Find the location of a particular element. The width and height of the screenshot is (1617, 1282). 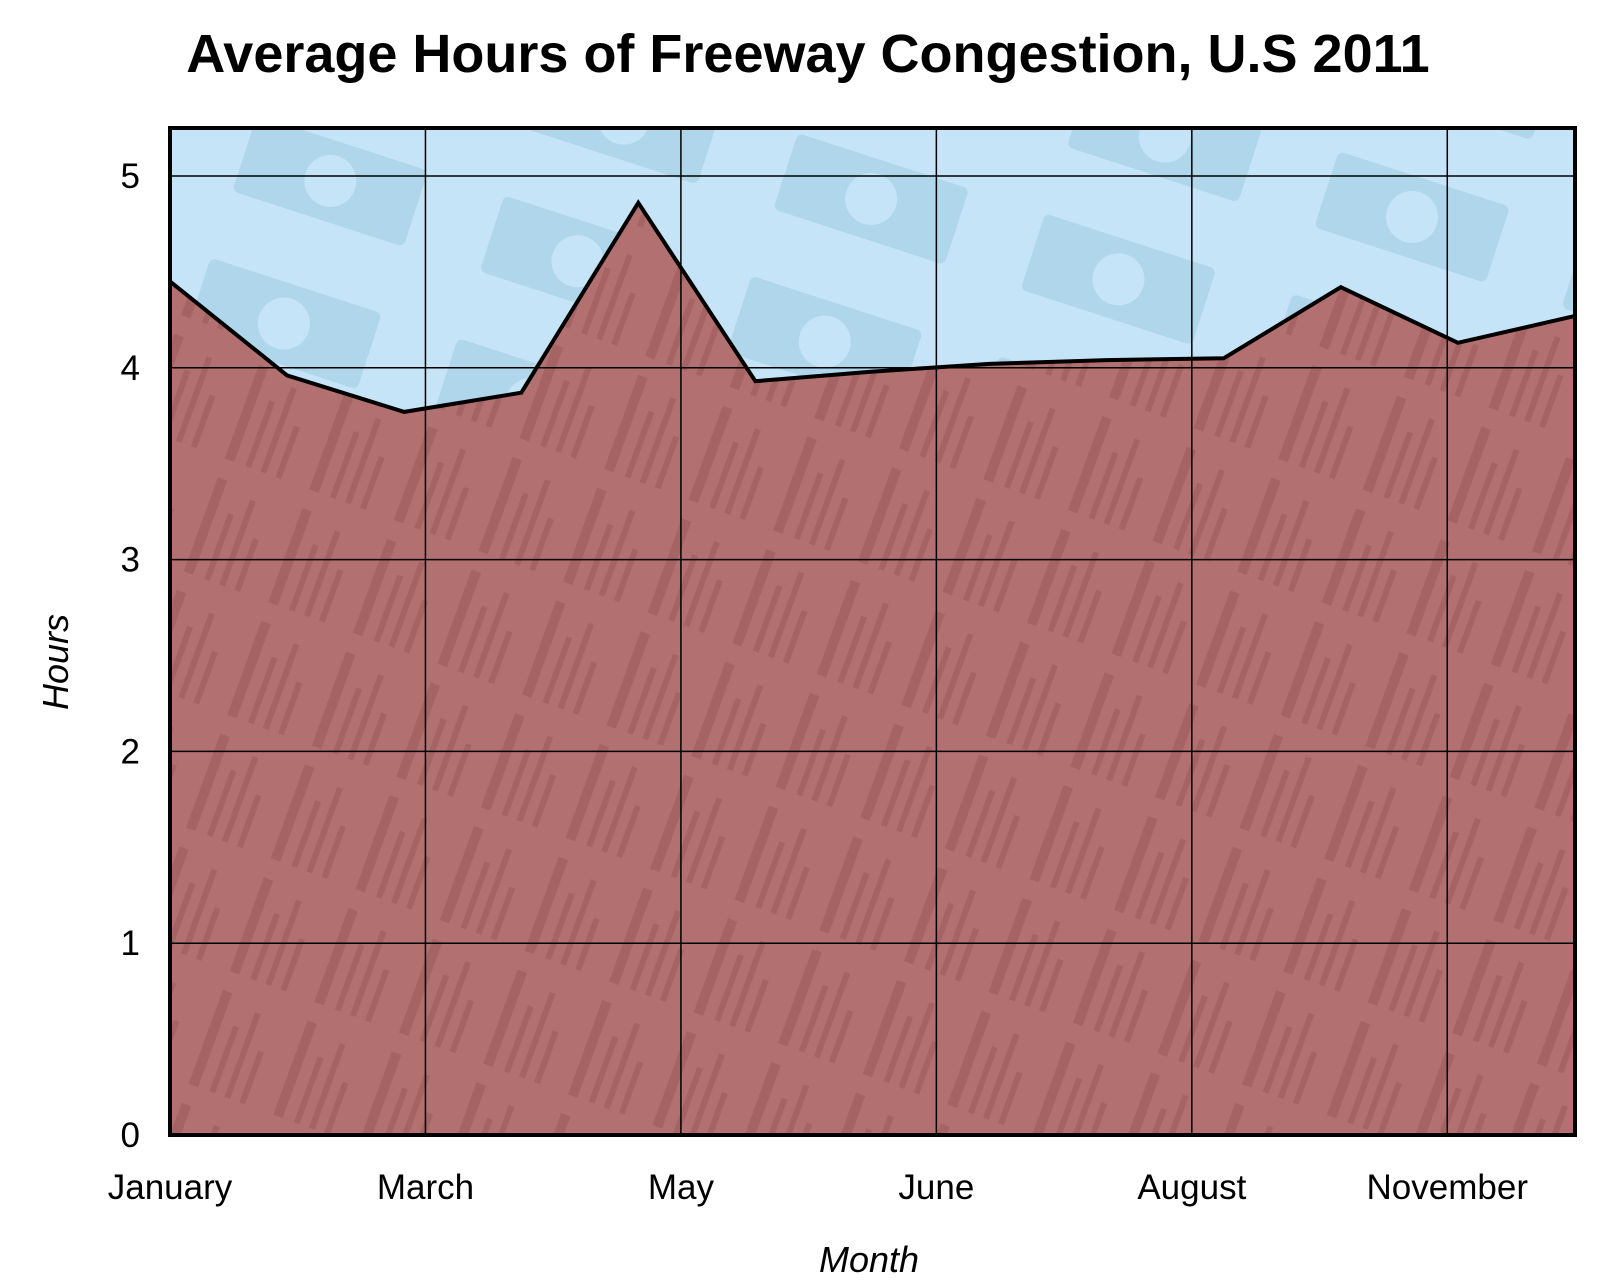

x-tick-label: November is located at coordinates (1448, 1187).